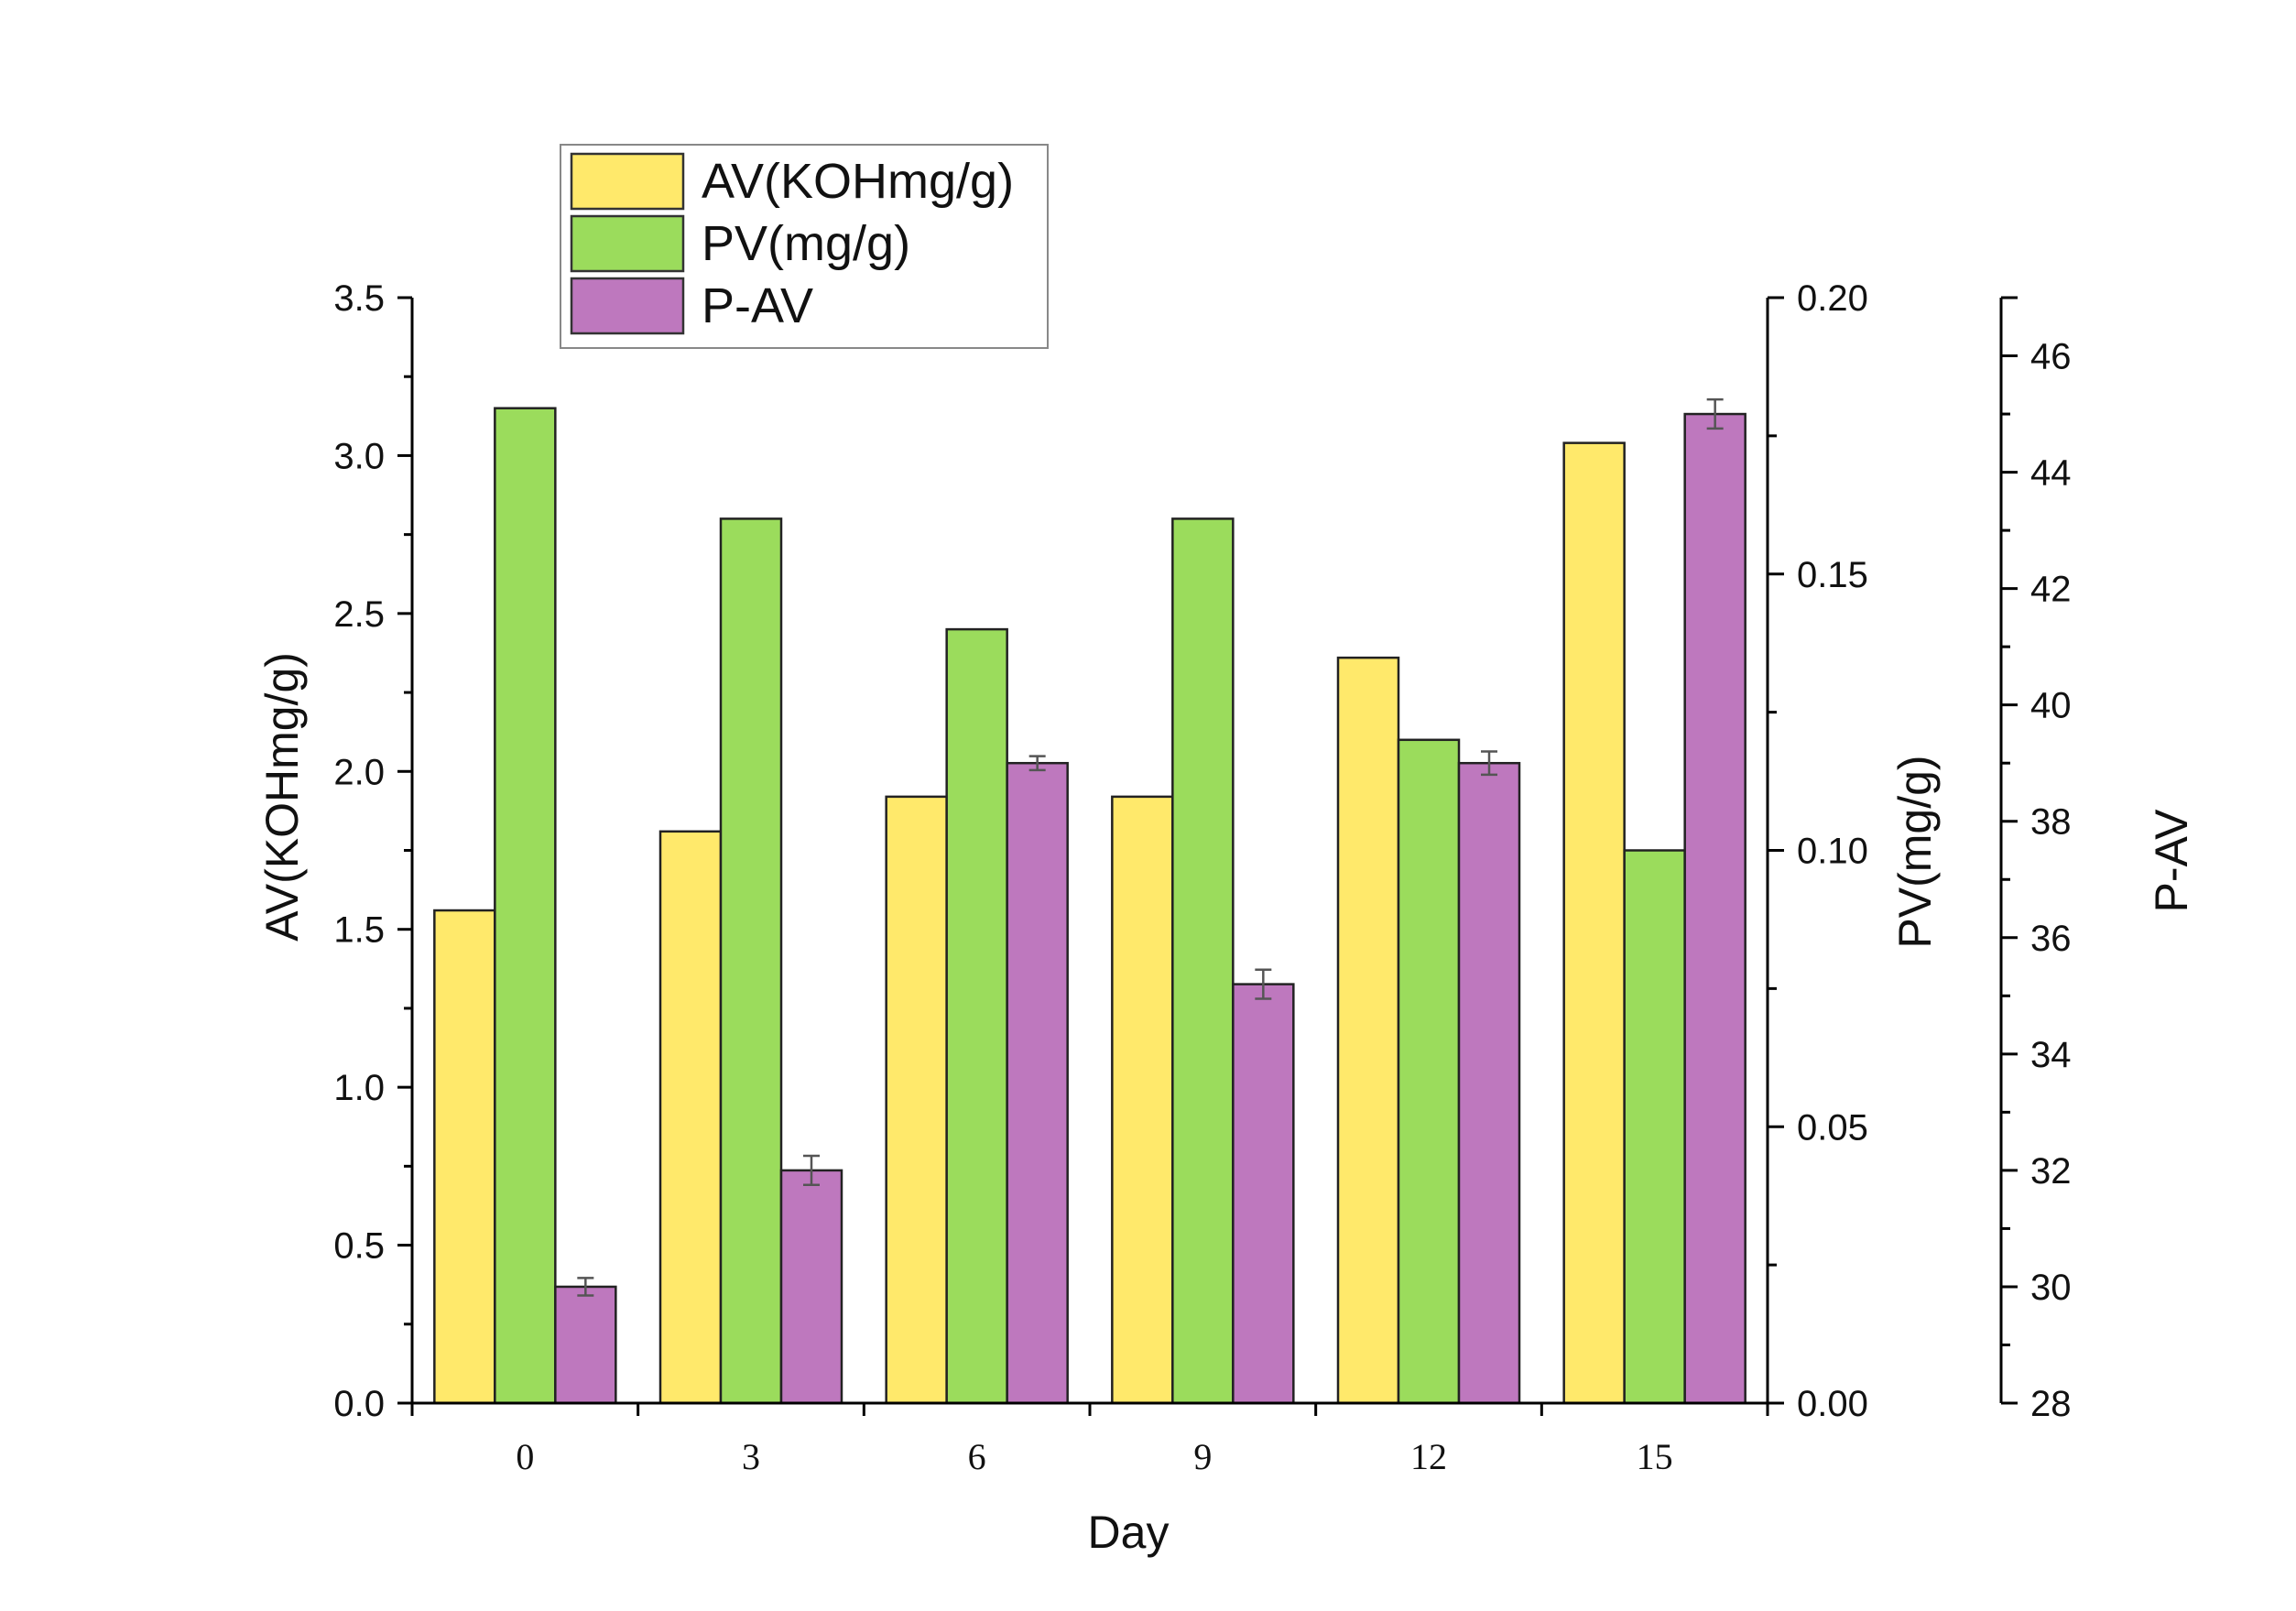 The width and height of the screenshot is (2296, 1611). Describe the element at coordinates (2051, 706) in the screenshot. I see `right-pav-tick-label-40: 40` at that location.